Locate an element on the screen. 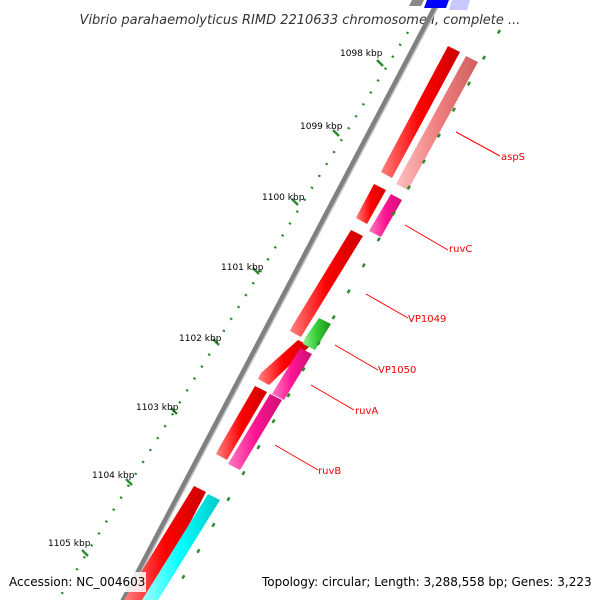 This screenshot has height=600, width=600. gene-aspS is located at coordinates (437, 123).